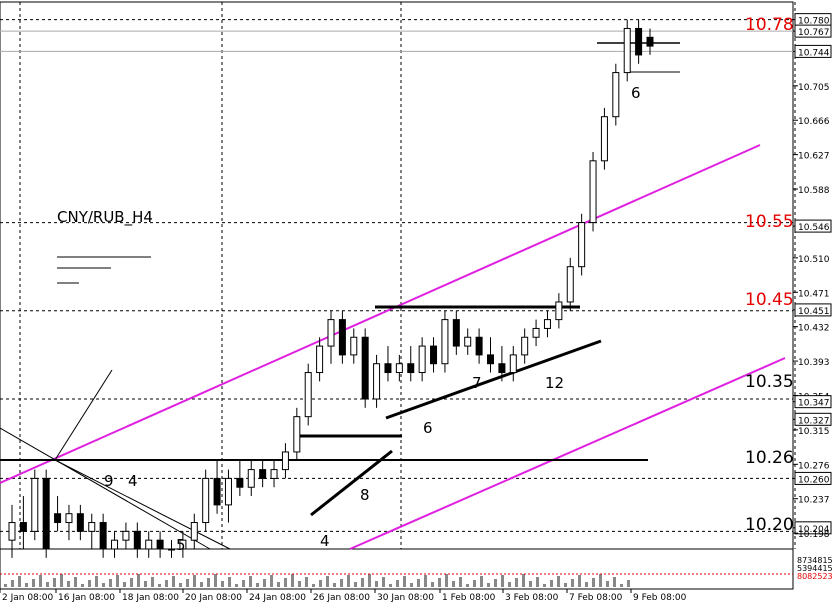 The image size is (833, 611). What do you see at coordinates (814, 228) in the screenshot?
I see `y-tick-label: 10.546` at bounding box center [814, 228].